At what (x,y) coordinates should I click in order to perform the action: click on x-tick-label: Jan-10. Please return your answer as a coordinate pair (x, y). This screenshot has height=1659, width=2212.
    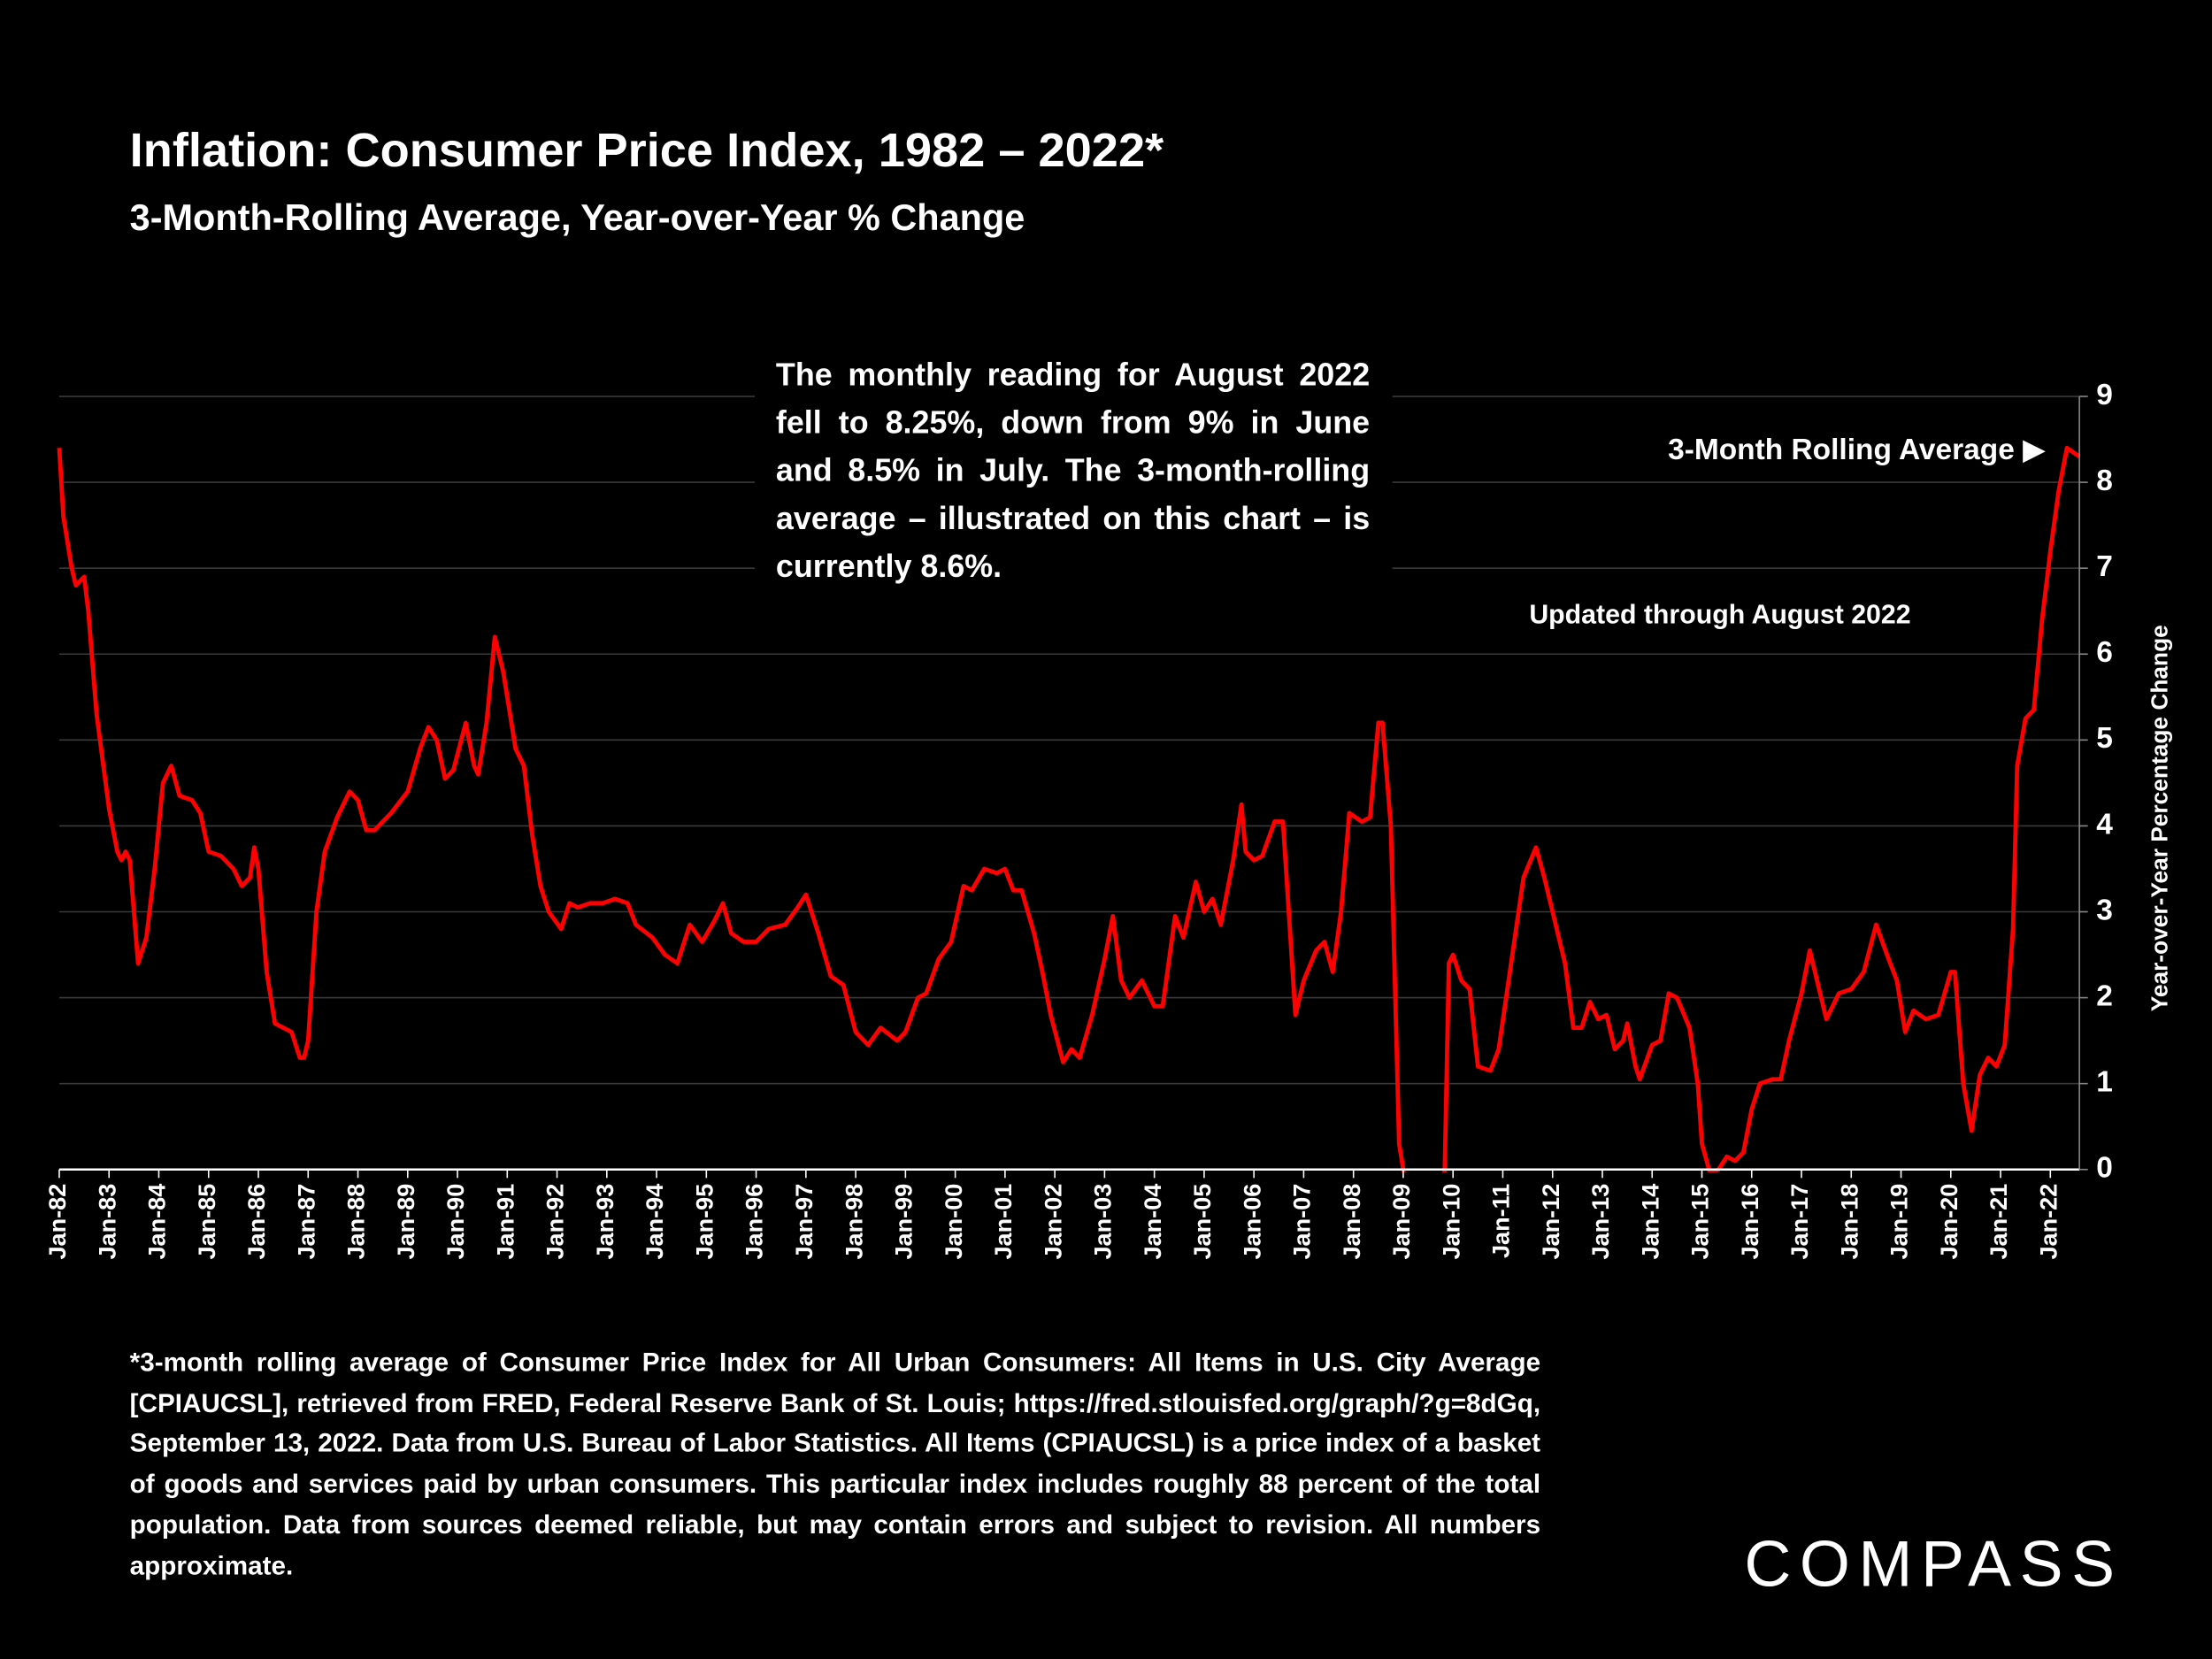
    Looking at the image, I should click on (1450, 1222).